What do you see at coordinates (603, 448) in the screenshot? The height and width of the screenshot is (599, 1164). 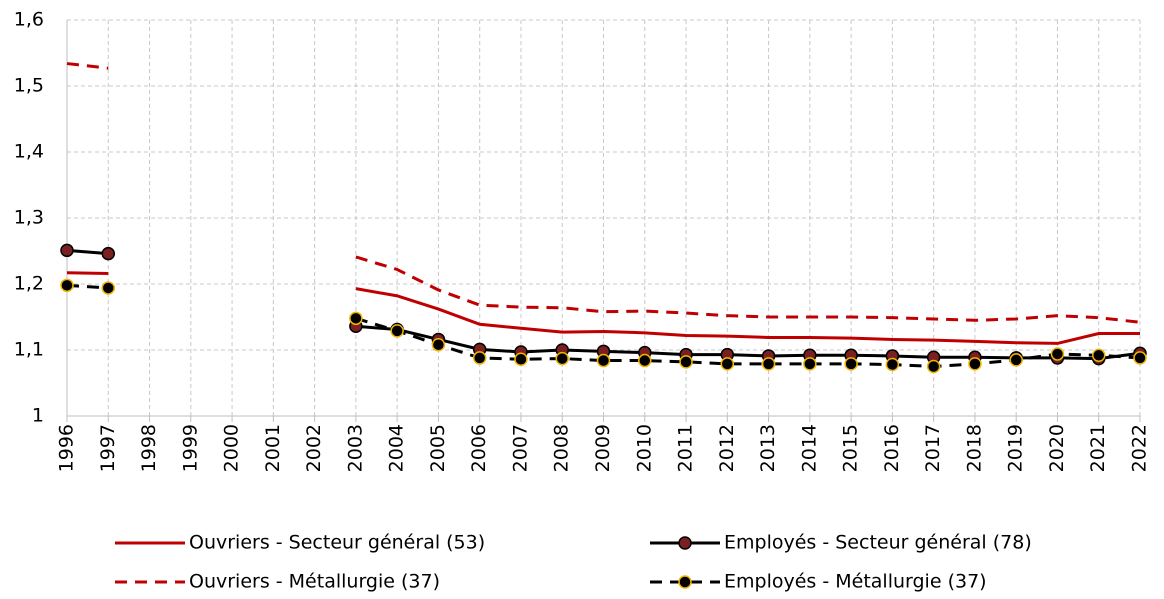 I see `x-tick-label: 2009` at bounding box center [603, 448].